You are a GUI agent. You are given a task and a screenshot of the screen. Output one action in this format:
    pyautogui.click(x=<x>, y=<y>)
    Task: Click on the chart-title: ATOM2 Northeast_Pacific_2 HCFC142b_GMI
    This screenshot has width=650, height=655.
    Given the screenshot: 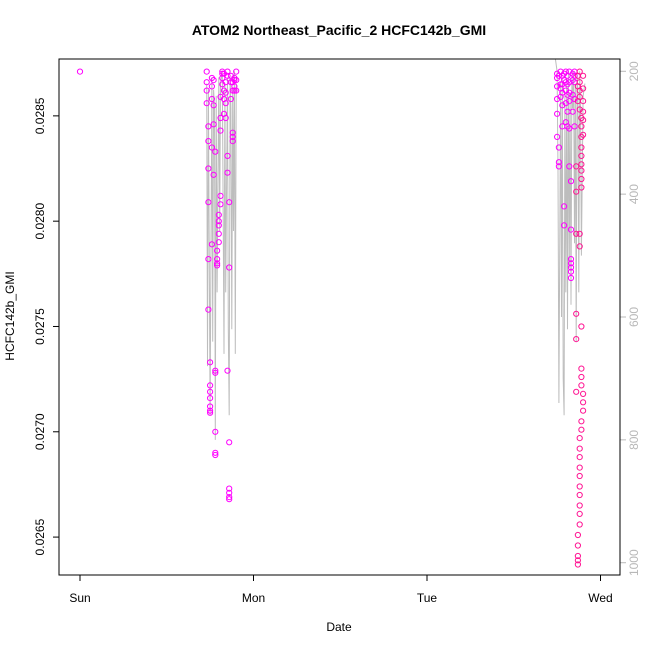 What is the action you would take?
    pyautogui.click(x=339, y=30)
    